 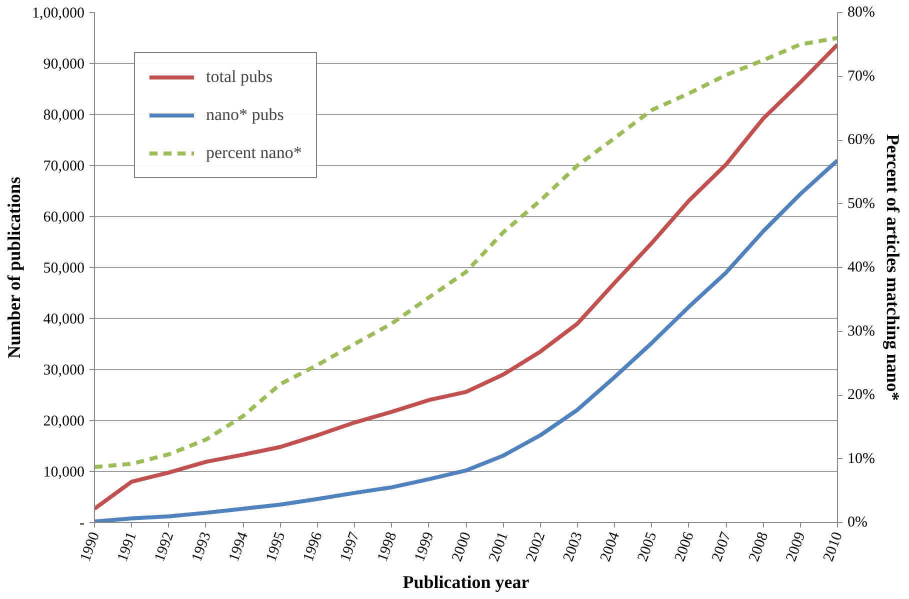 I want to click on legend-label: nano* pubs, so click(x=245, y=115).